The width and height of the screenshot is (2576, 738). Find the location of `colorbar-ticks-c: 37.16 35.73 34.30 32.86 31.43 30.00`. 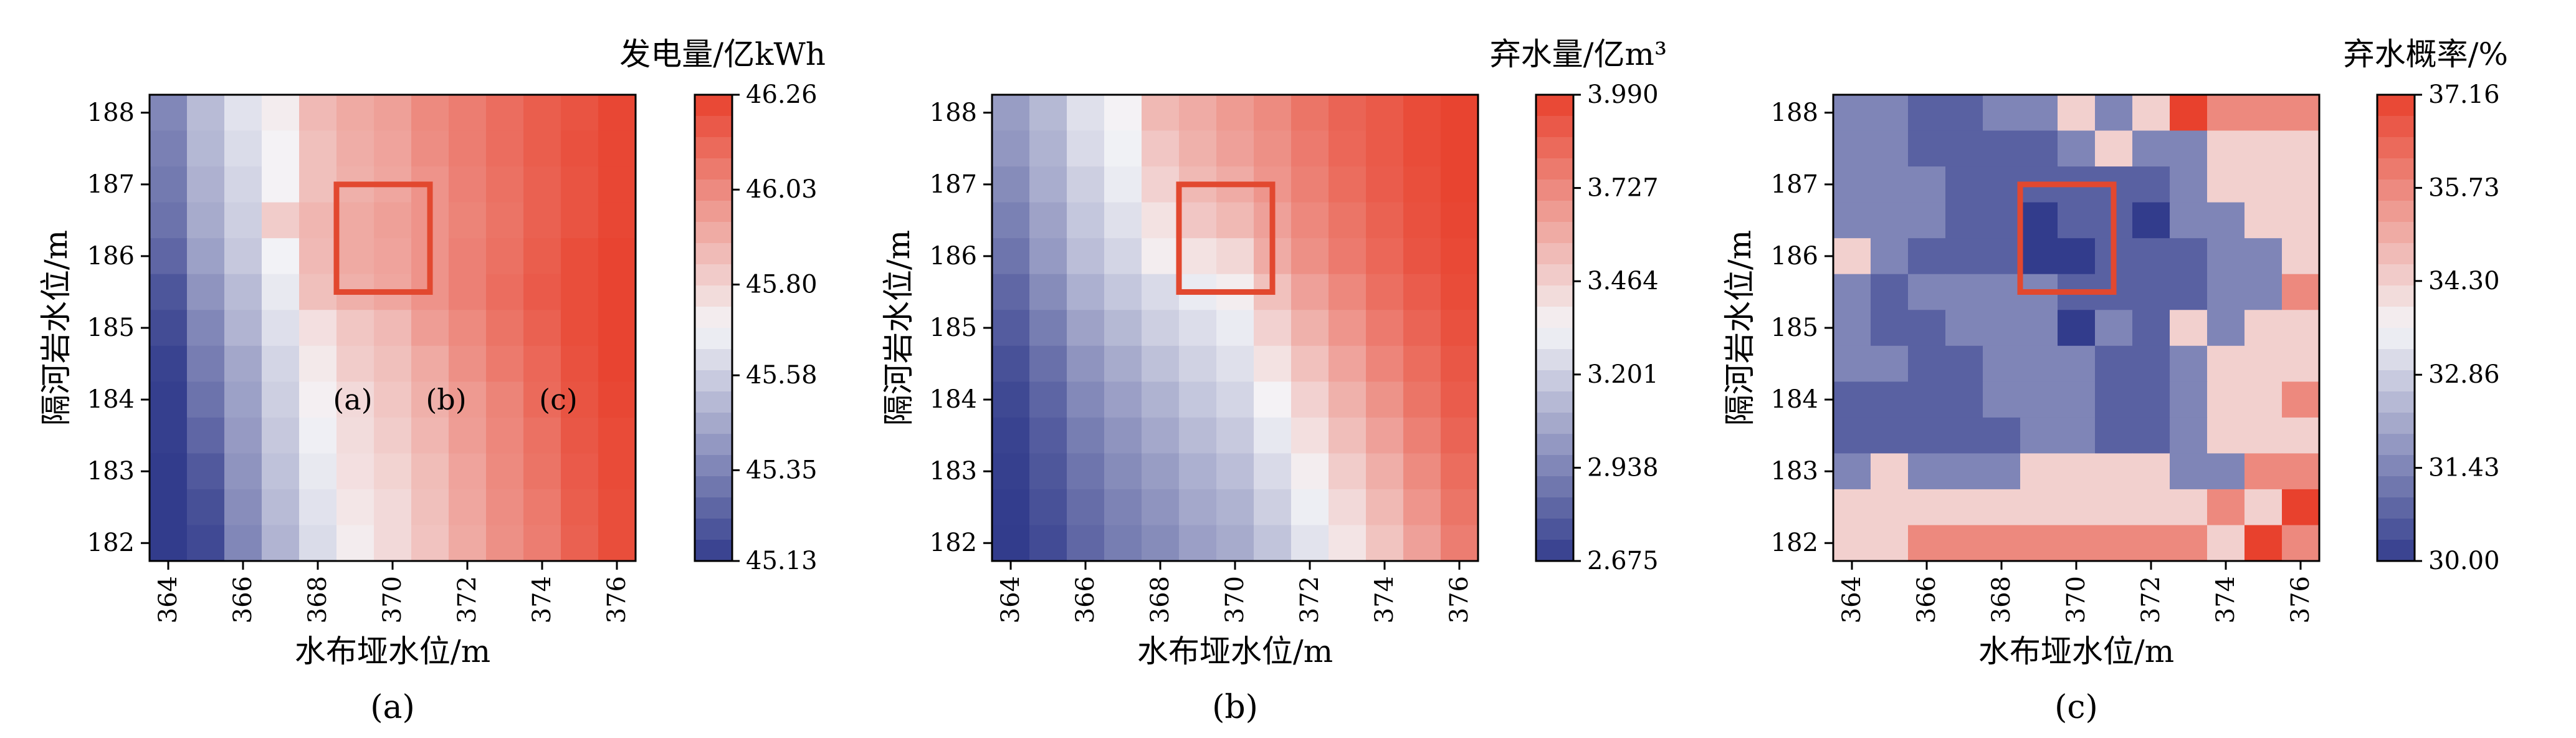

colorbar-ticks-c: 37.16 35.73 34.30 32.86 31.43 30.00 is located at coordinates (2457, 328).